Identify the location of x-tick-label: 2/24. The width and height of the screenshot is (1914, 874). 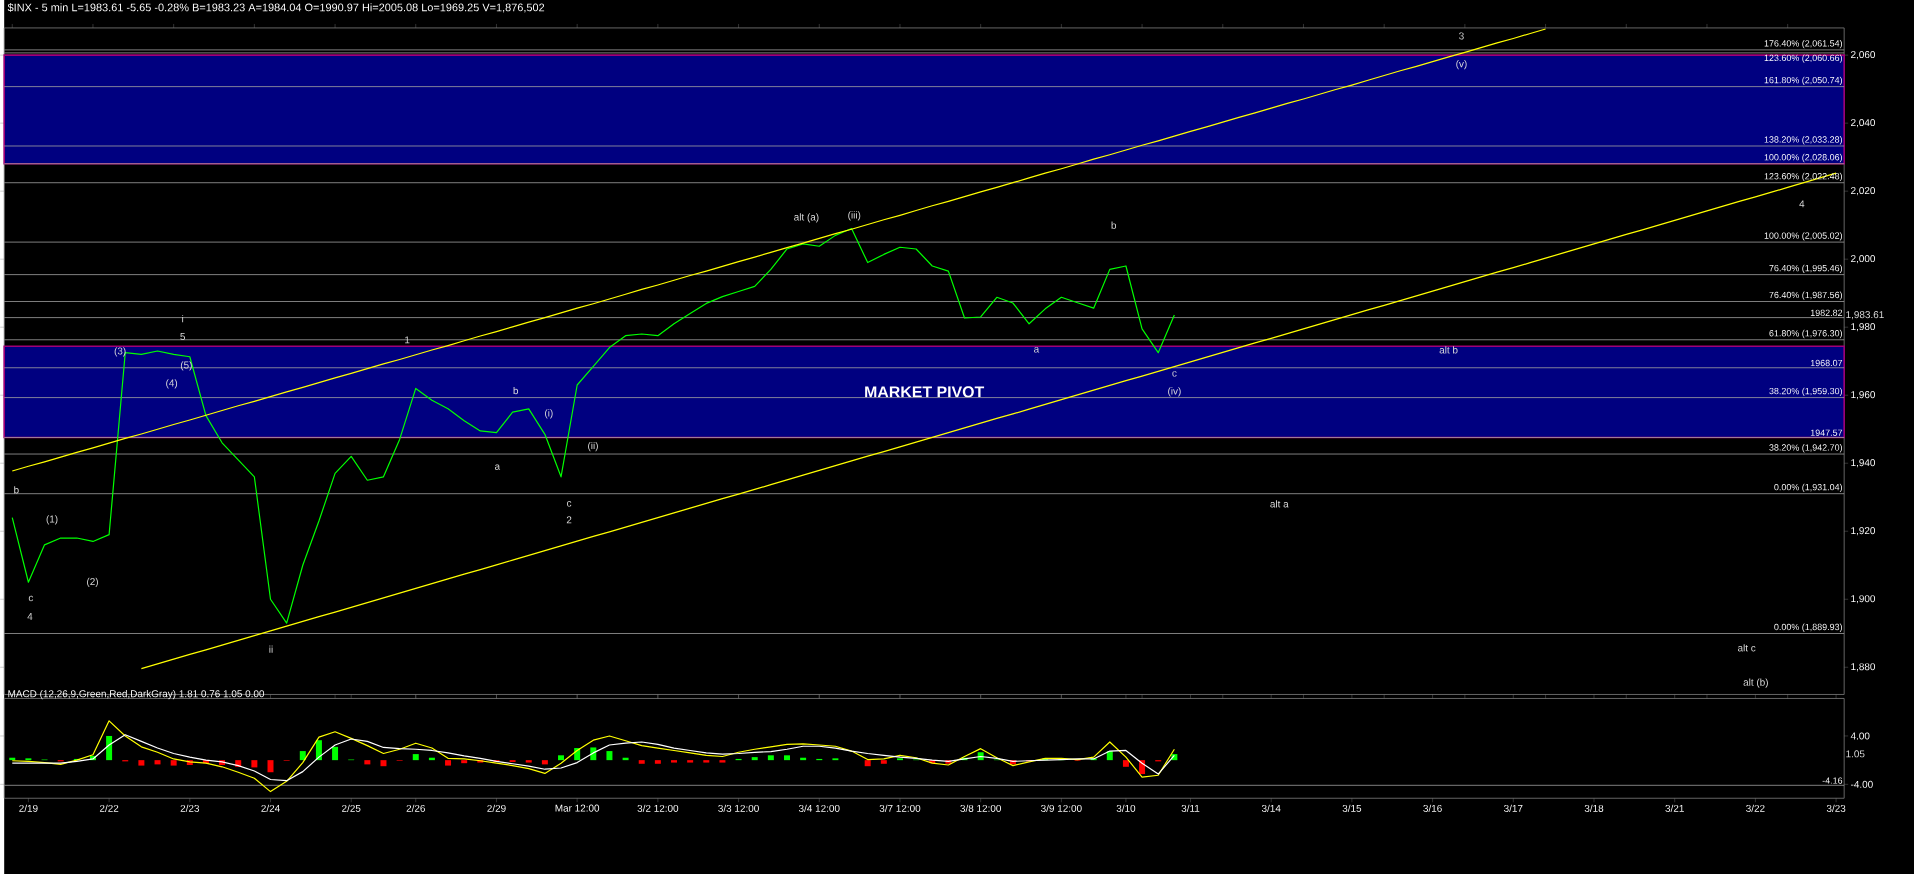
(270, 808).